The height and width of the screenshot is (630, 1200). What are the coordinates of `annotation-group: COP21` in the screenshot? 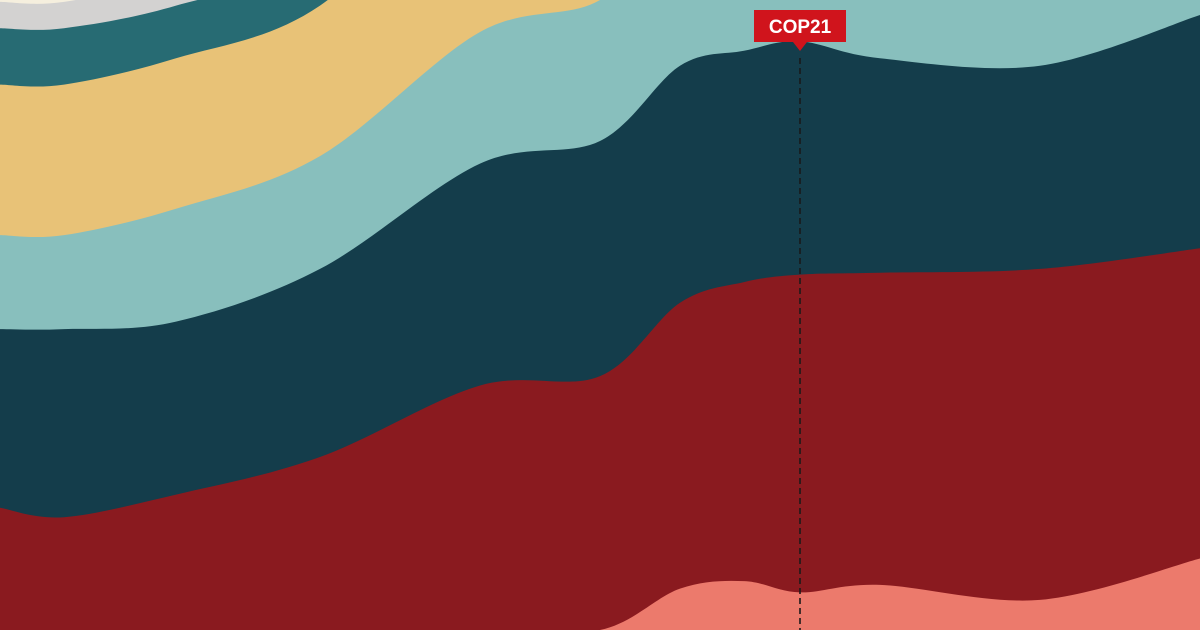 It's located at (800, 320).